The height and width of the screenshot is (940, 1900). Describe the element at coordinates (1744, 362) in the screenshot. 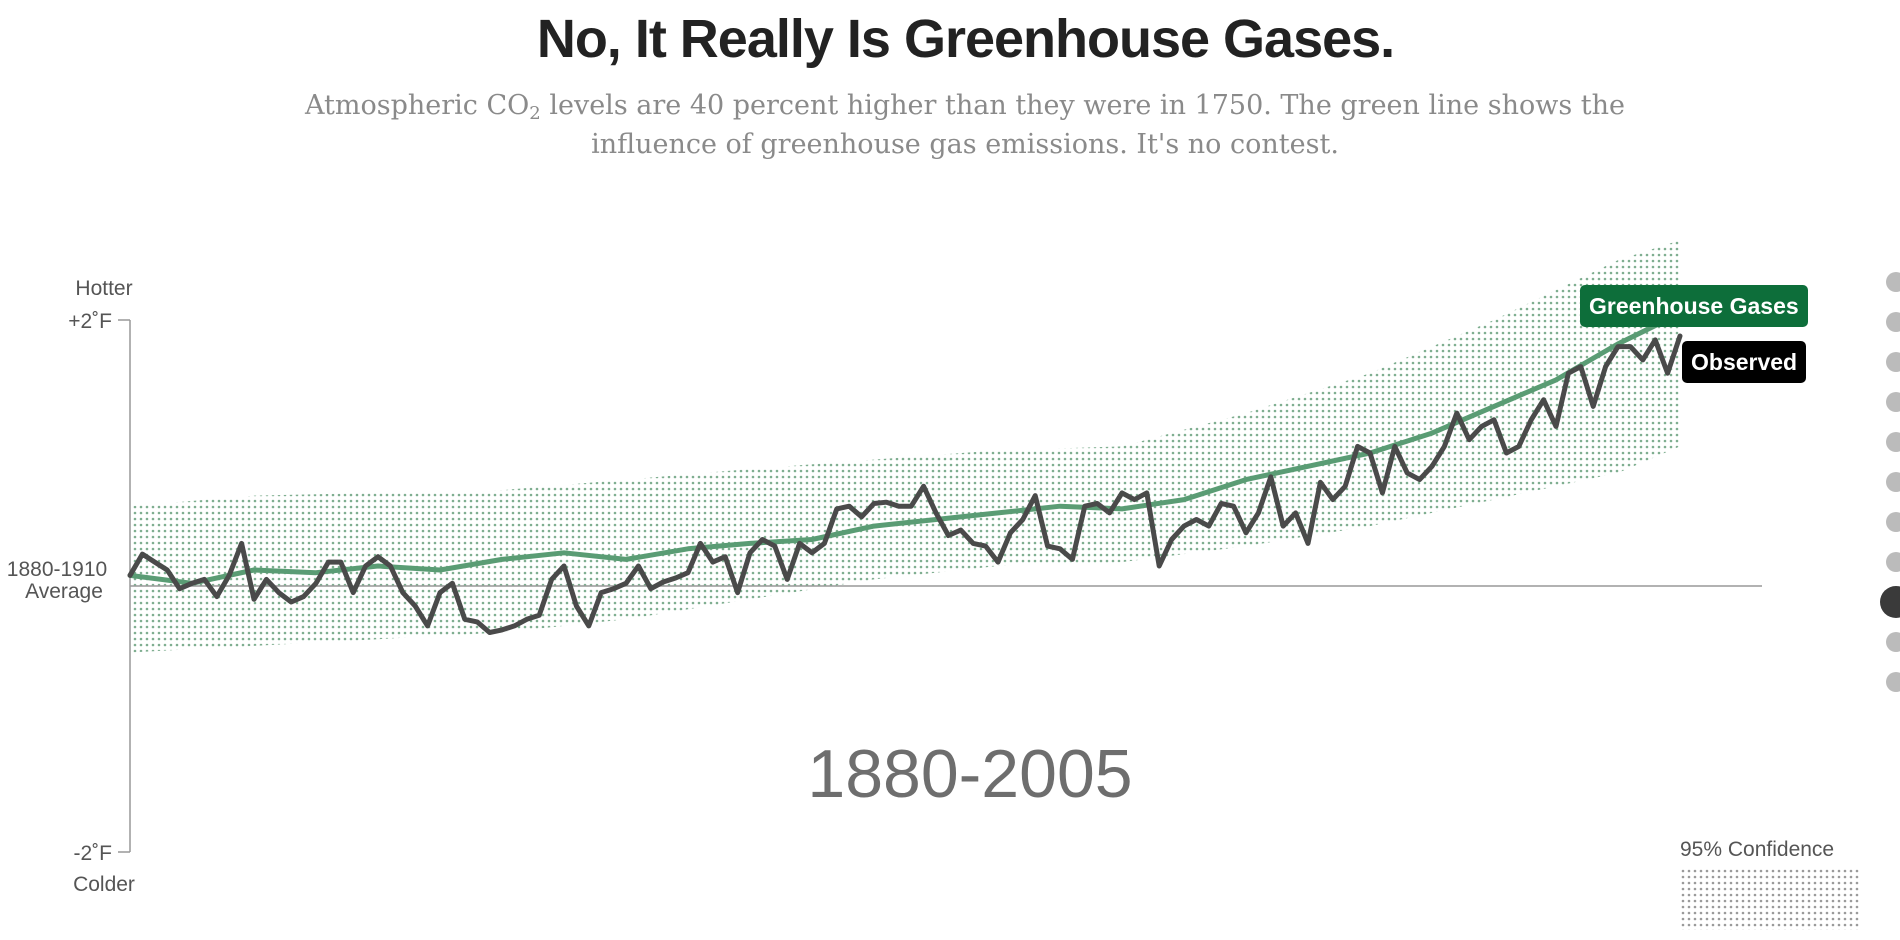

I see `observed-label: Observed` at that location.